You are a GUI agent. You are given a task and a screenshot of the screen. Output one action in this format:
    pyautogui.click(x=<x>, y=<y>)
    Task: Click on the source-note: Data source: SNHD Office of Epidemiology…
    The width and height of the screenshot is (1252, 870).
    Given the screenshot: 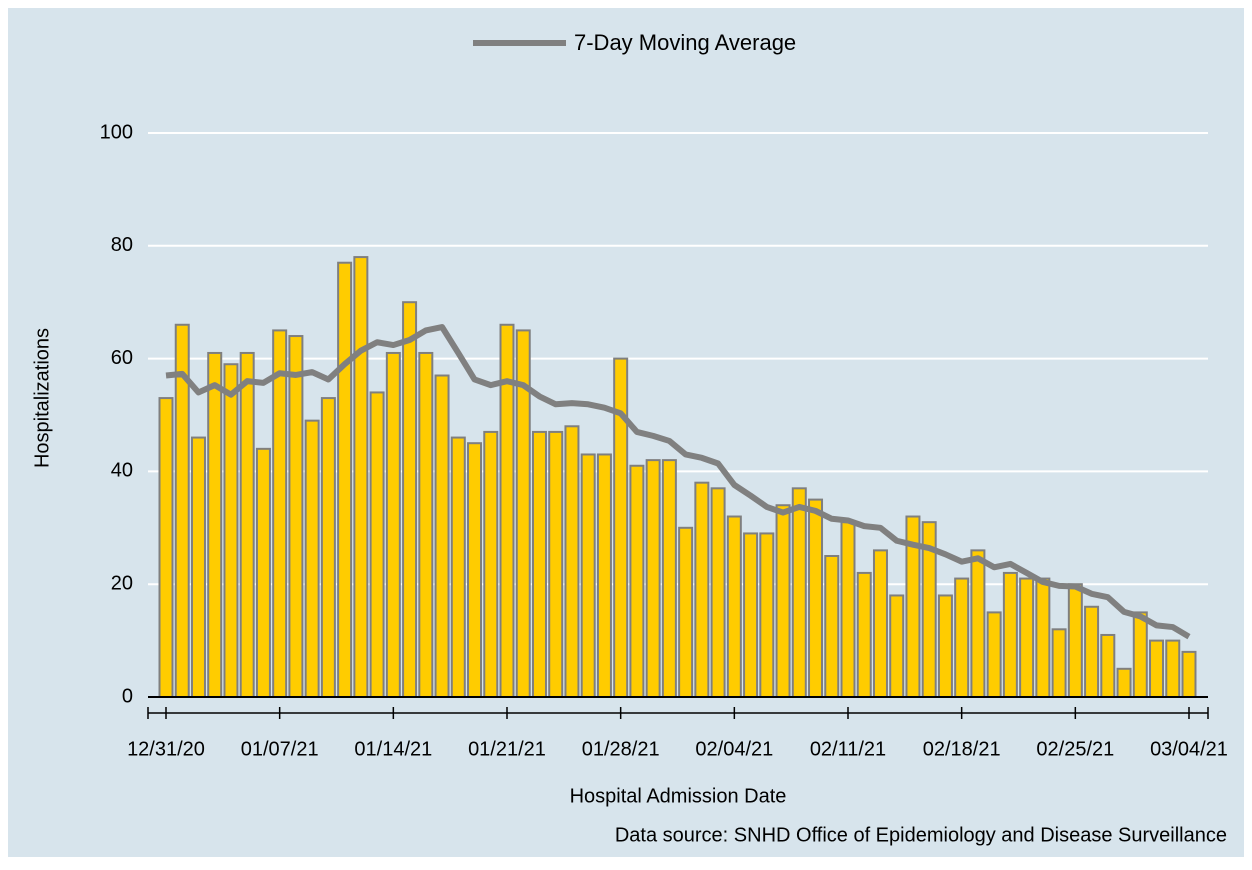 What is the action you would take?
    pyautogui.click(x=921, y=835)
    